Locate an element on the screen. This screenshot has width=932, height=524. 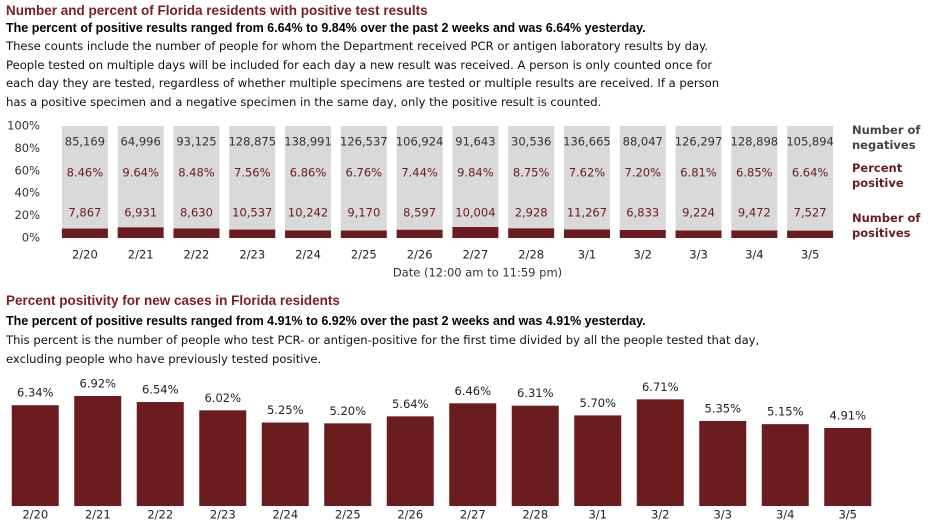
data-label: 6.76% is located at coordinates (364, 173).